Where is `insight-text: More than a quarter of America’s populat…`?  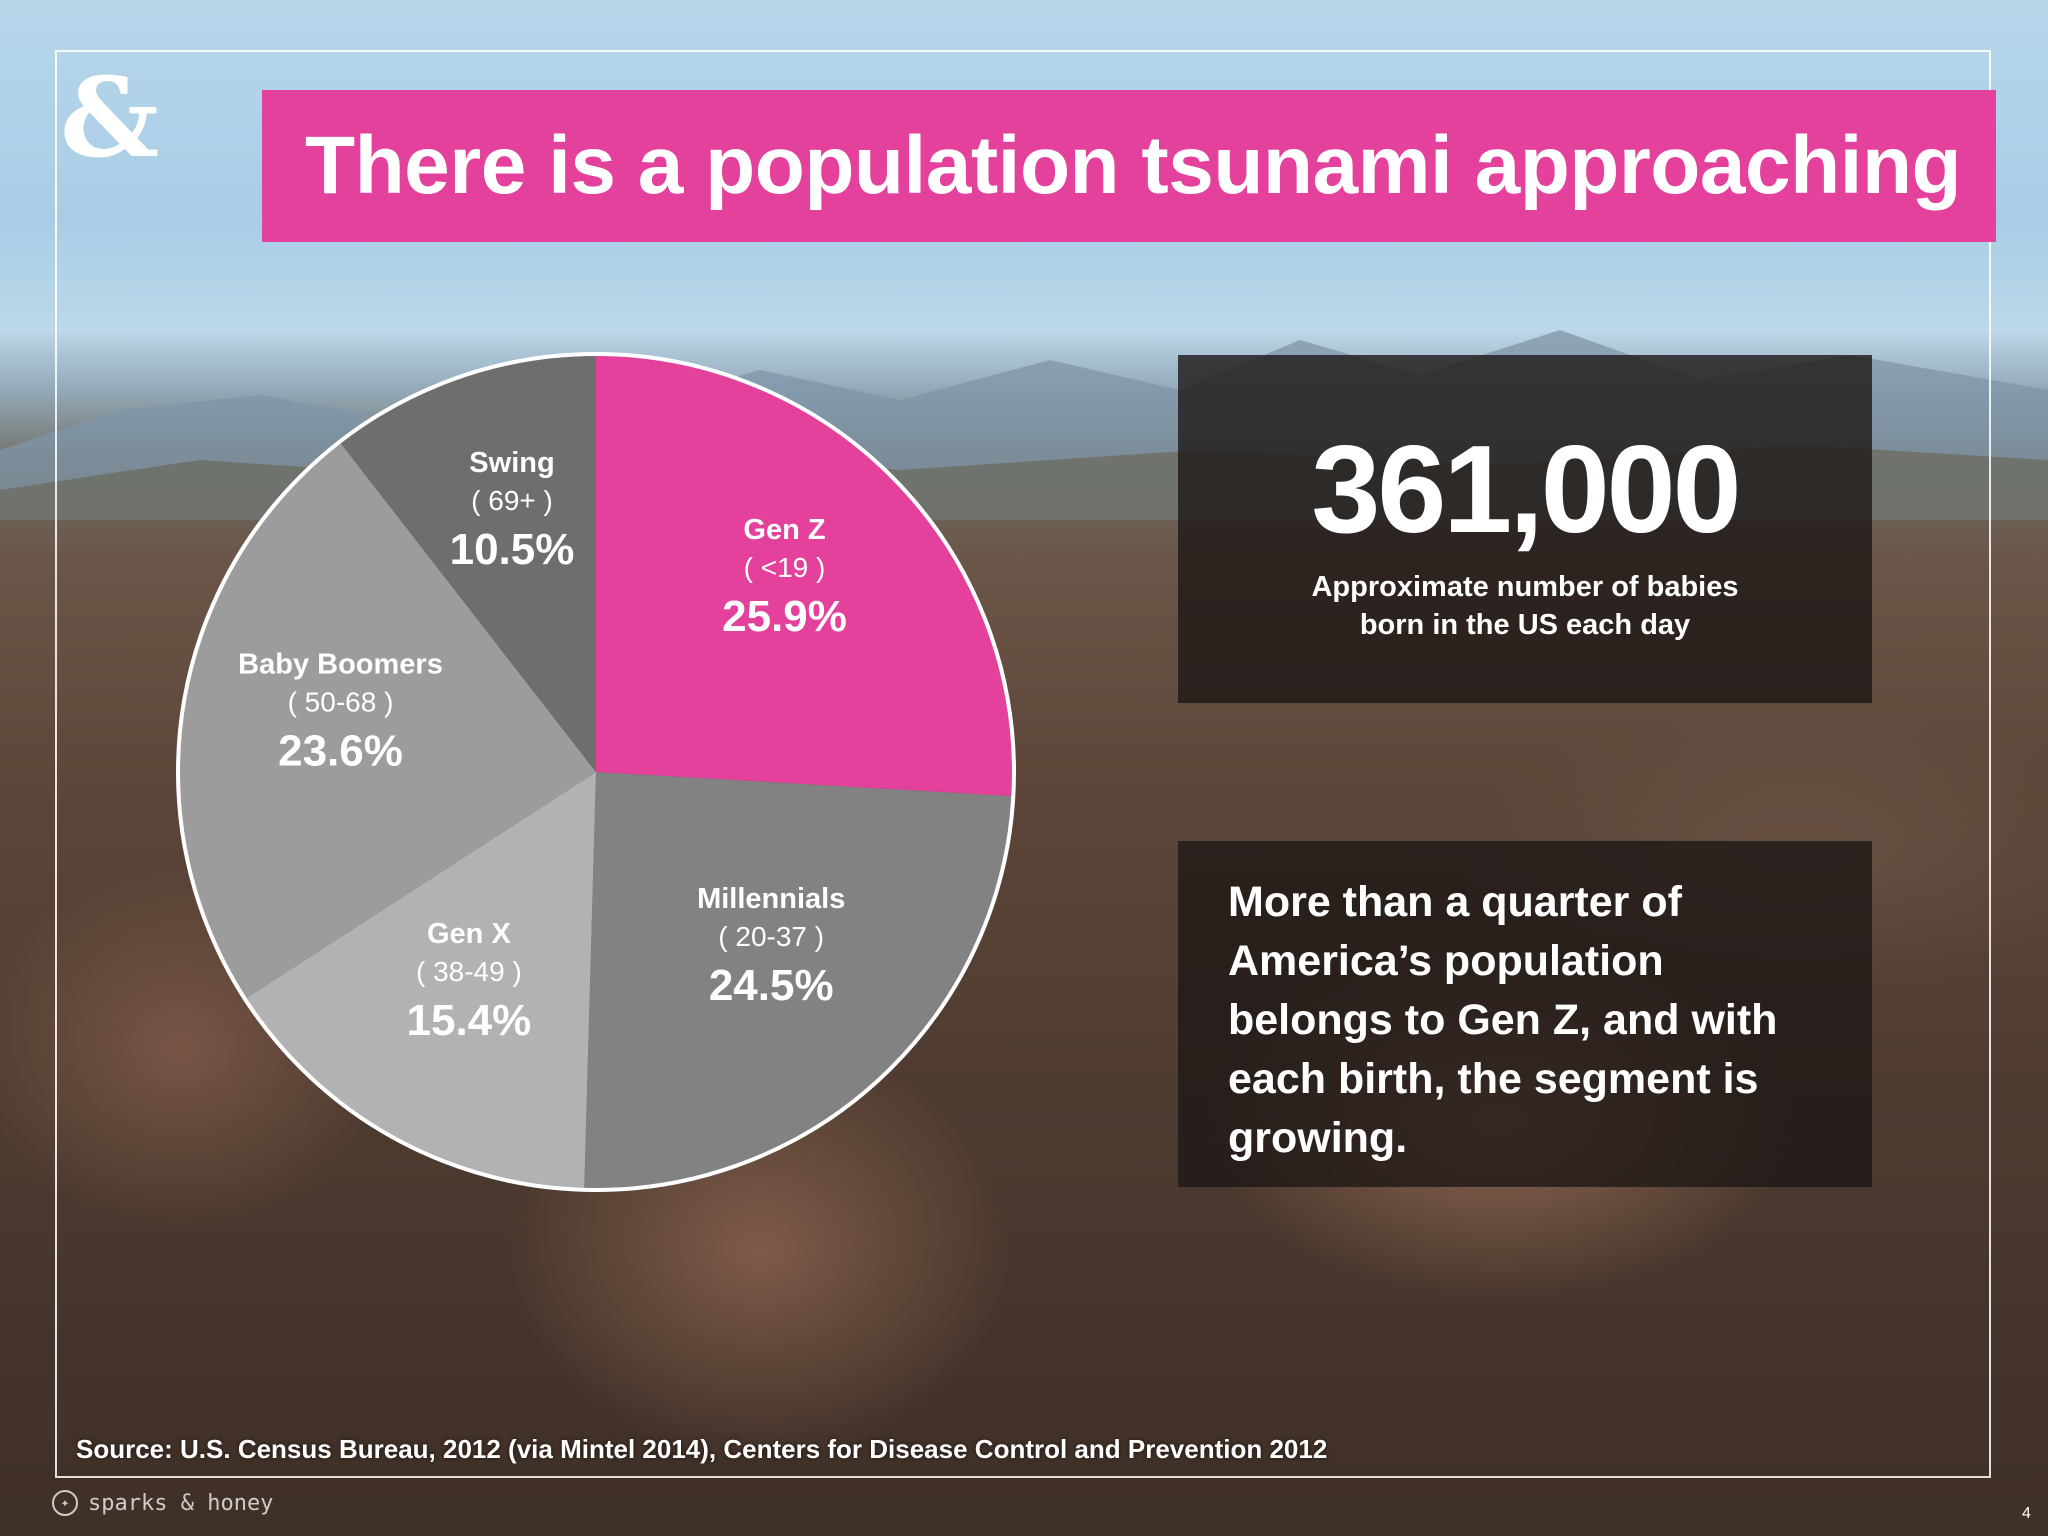
insight-text: More than a quarter of America’s populat… is located at coordinates (1503, 1020).